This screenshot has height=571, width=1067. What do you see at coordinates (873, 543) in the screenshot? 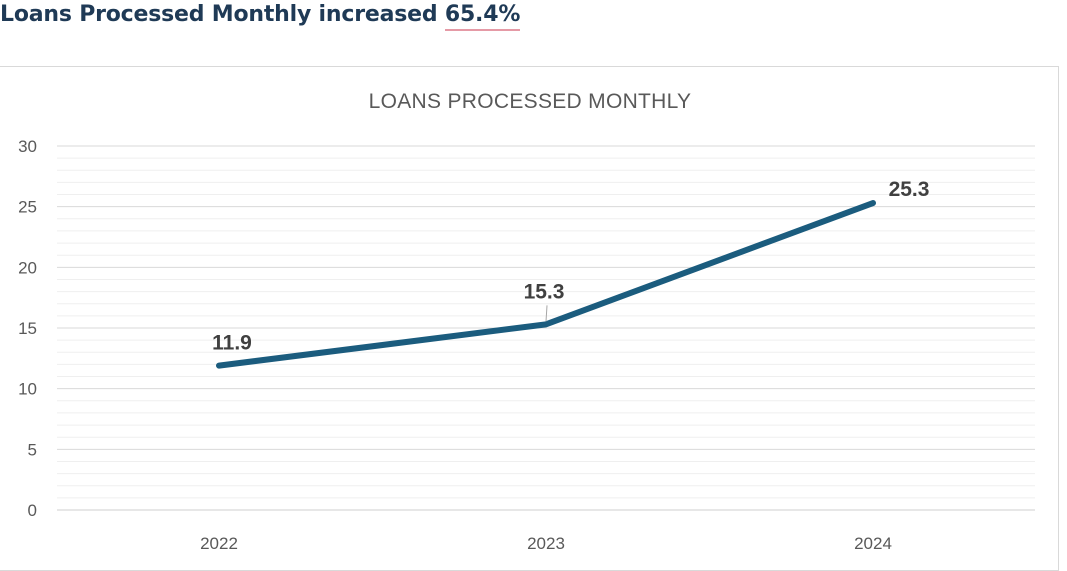
I see `x-tick-label: 2024` at bounding box center [873, 543].